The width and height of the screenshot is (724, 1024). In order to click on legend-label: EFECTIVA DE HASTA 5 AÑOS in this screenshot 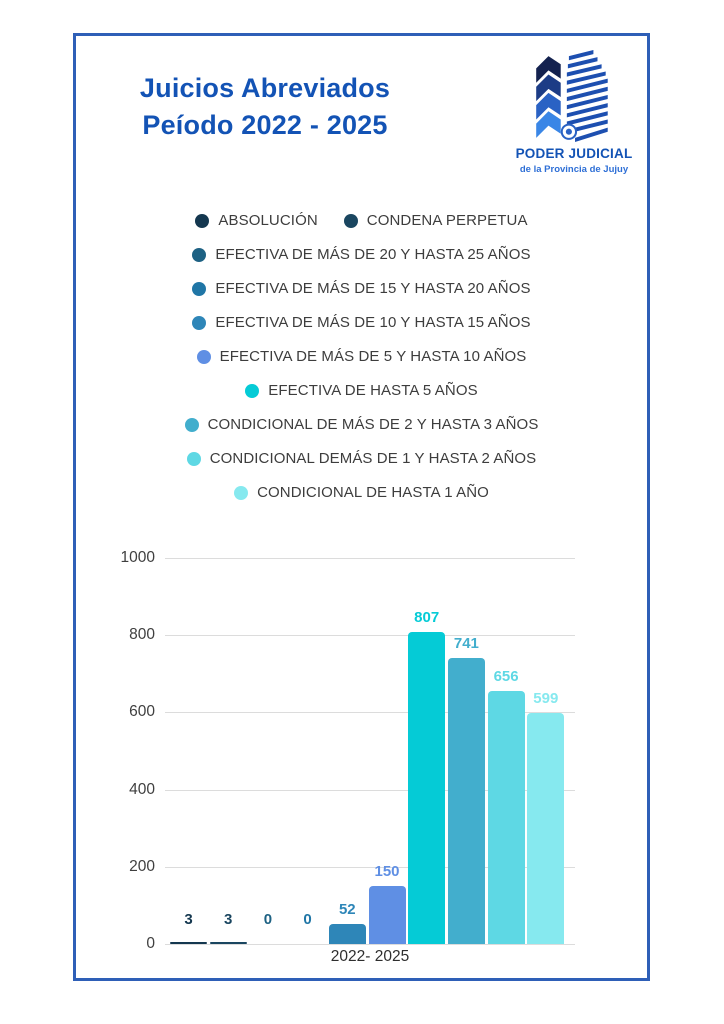, I will do `click(373, 390)`.